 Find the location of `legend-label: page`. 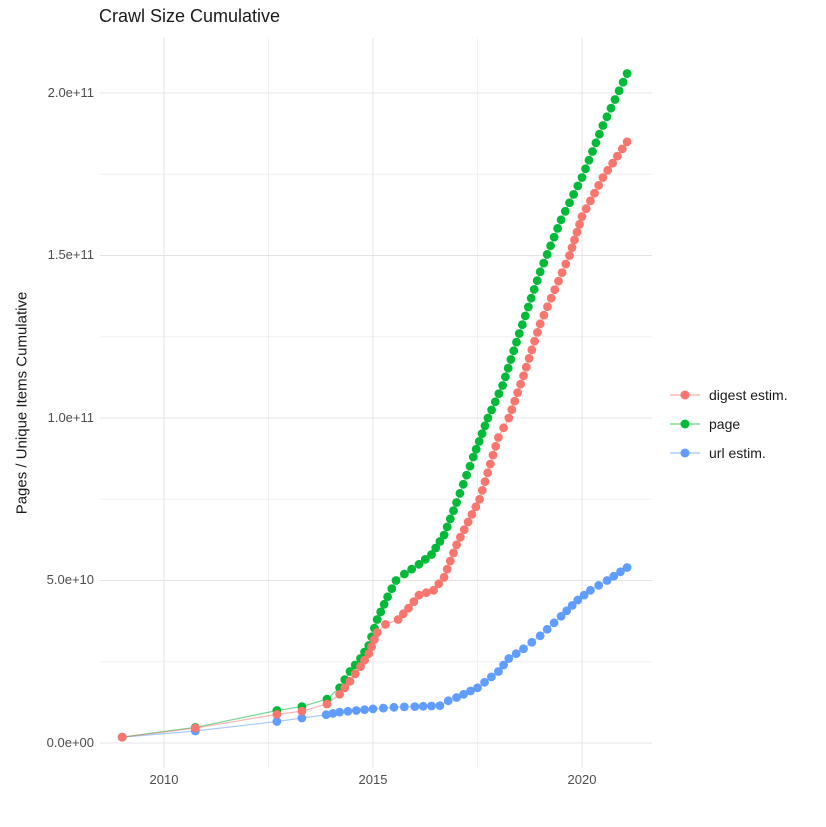

legend-label: page is located at coordinates (725, 423).